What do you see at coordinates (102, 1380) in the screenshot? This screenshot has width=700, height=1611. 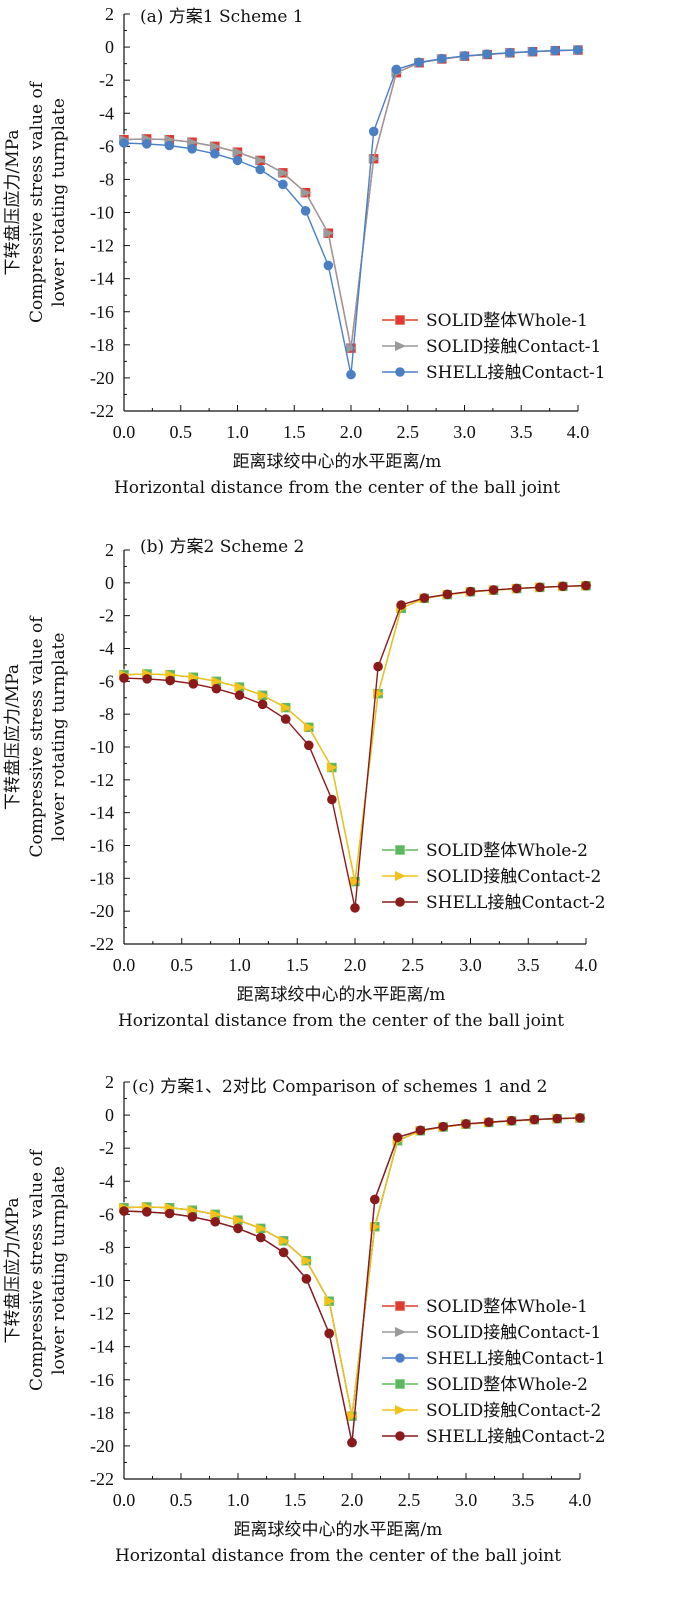 I see `y-tick-label: -16` at bounding box center [102, 1380].